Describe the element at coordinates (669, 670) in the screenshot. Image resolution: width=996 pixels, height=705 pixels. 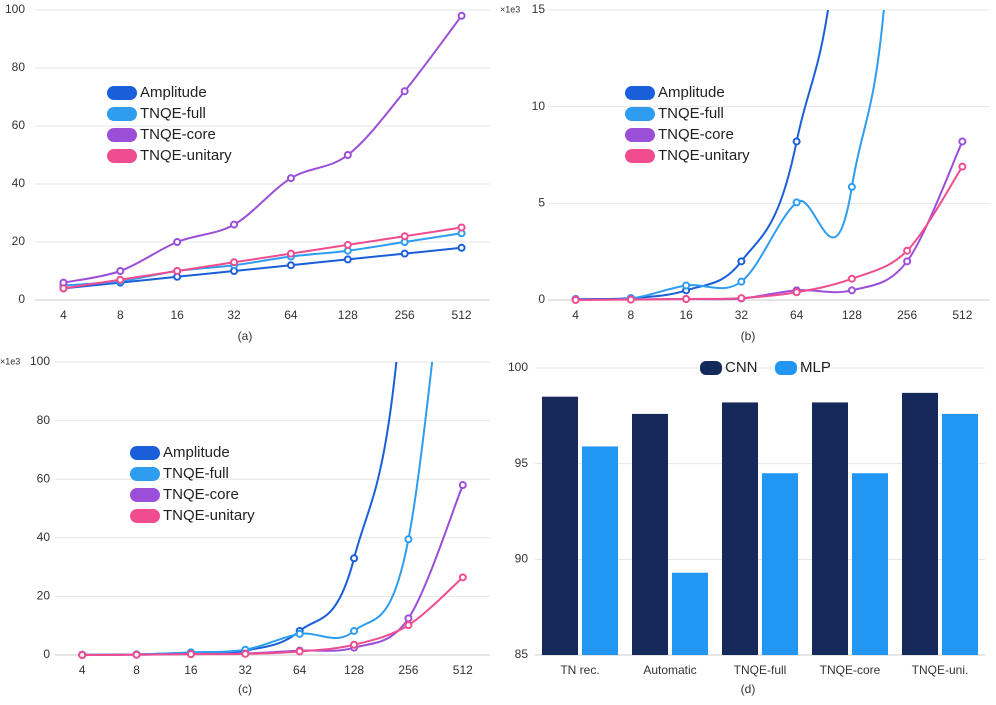
I see `x-tick-label: Automatic` at that location.